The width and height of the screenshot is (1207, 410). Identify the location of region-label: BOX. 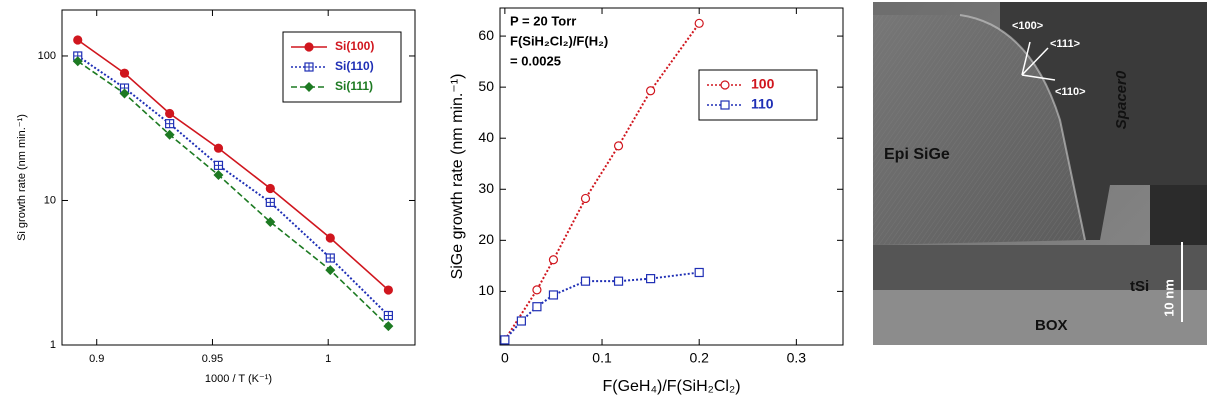
(1051, 325).